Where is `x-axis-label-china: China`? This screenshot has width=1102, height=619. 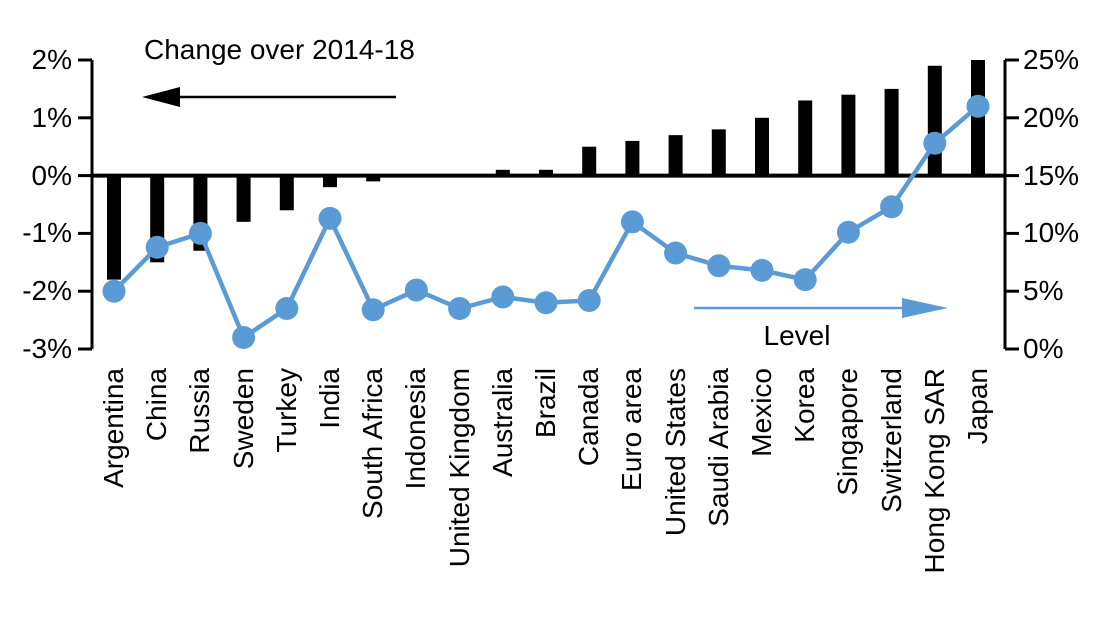 x-axis-label-china: China is located at coordinates (157, 405).